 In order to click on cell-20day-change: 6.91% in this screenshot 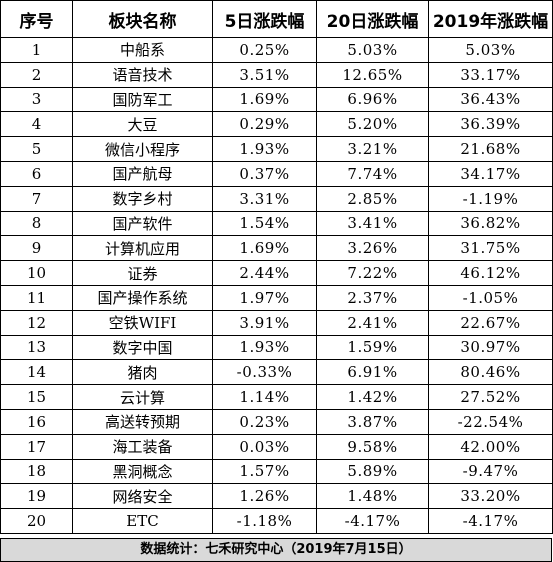, I will do `click(372, 372)`.